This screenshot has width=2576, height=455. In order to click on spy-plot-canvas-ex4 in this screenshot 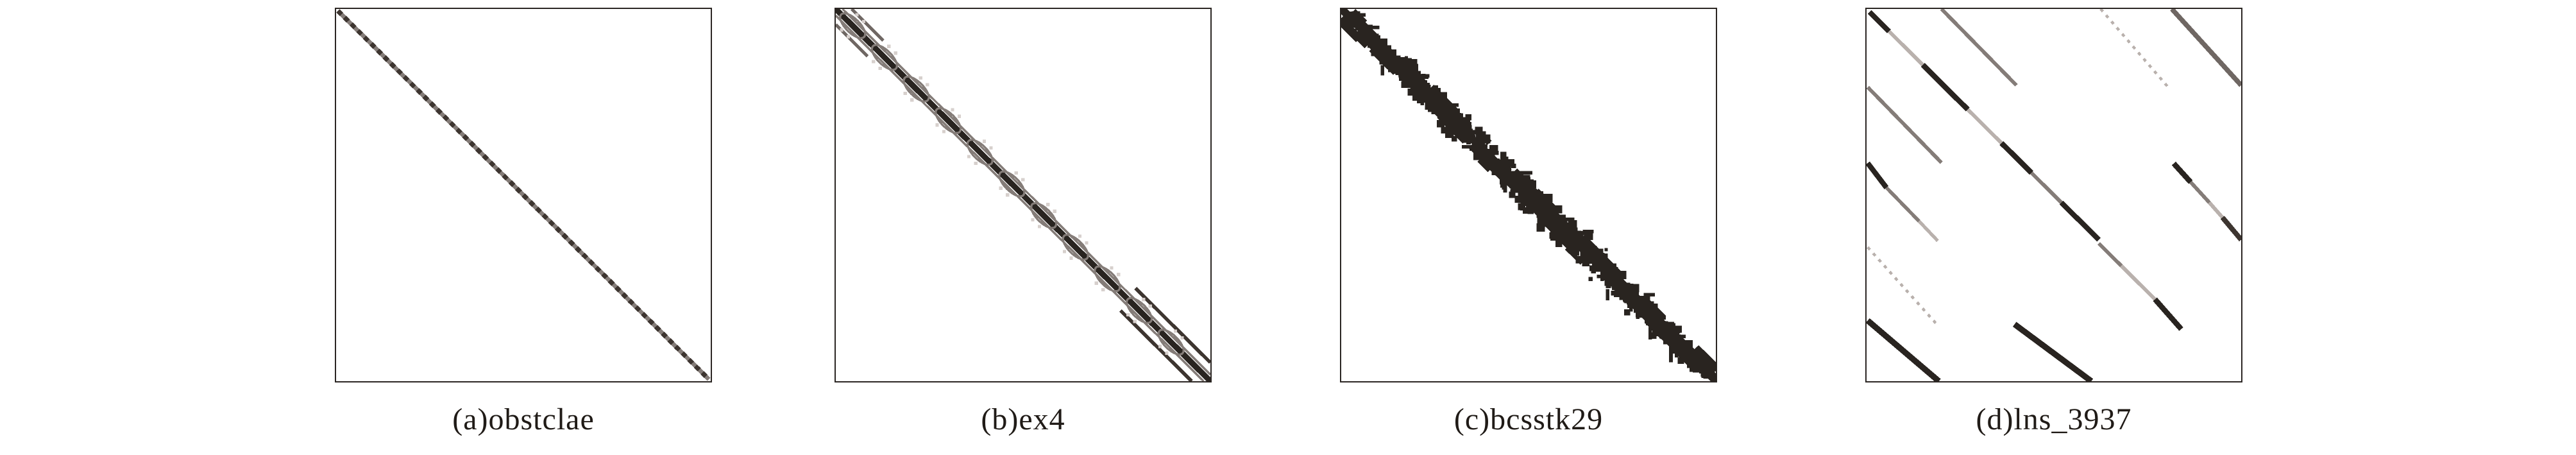, I will do `click(1023, 195)`.